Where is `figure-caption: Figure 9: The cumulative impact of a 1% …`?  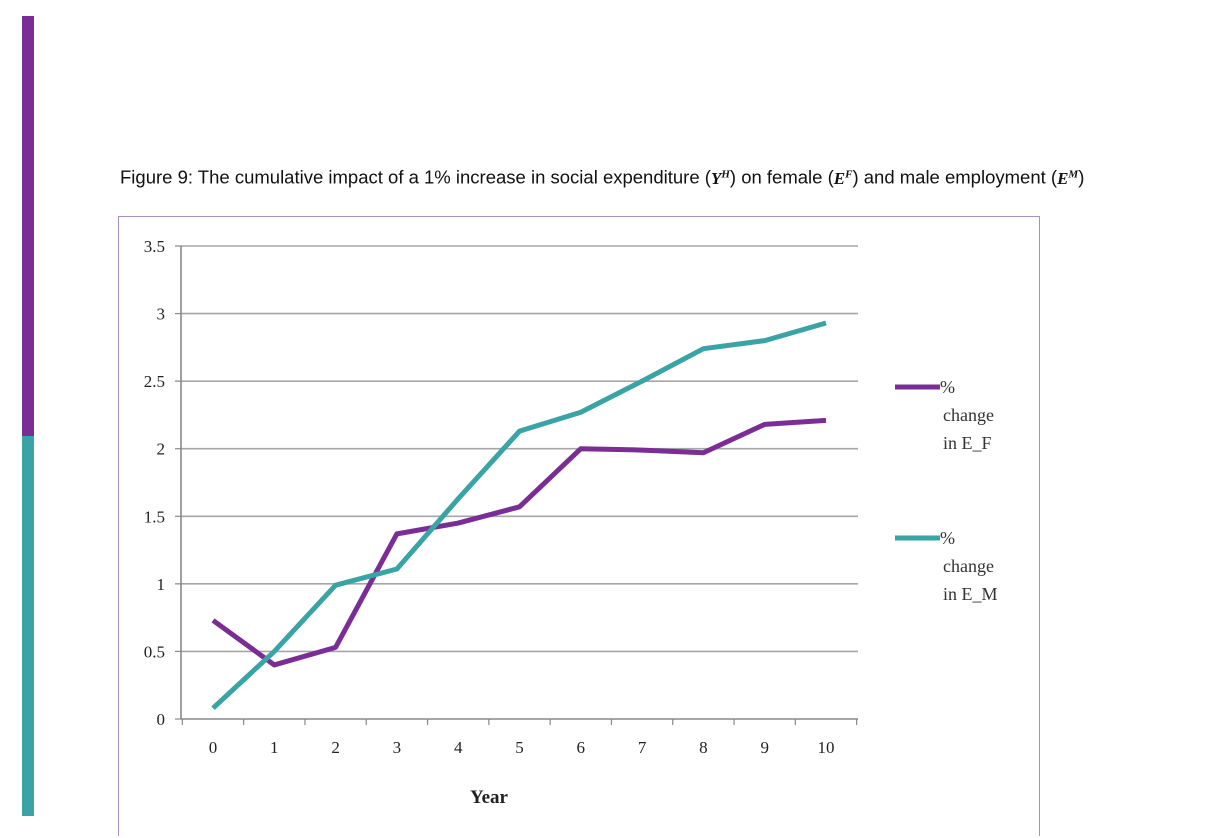
figure-caption: Figure 9: The cumulative impact of a 1% … is located at coordinates (640, 176).